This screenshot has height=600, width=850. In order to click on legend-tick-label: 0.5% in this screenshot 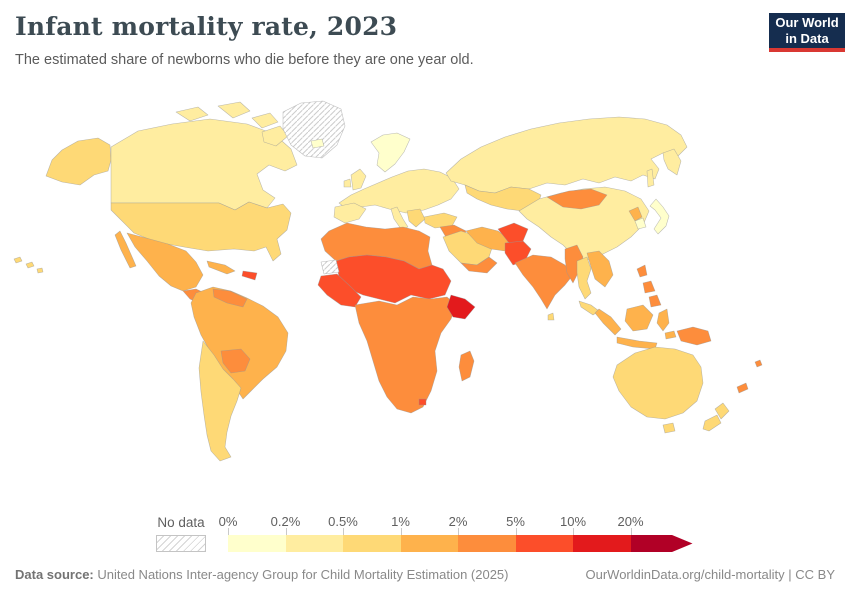, I will do `click(343, 521)`.